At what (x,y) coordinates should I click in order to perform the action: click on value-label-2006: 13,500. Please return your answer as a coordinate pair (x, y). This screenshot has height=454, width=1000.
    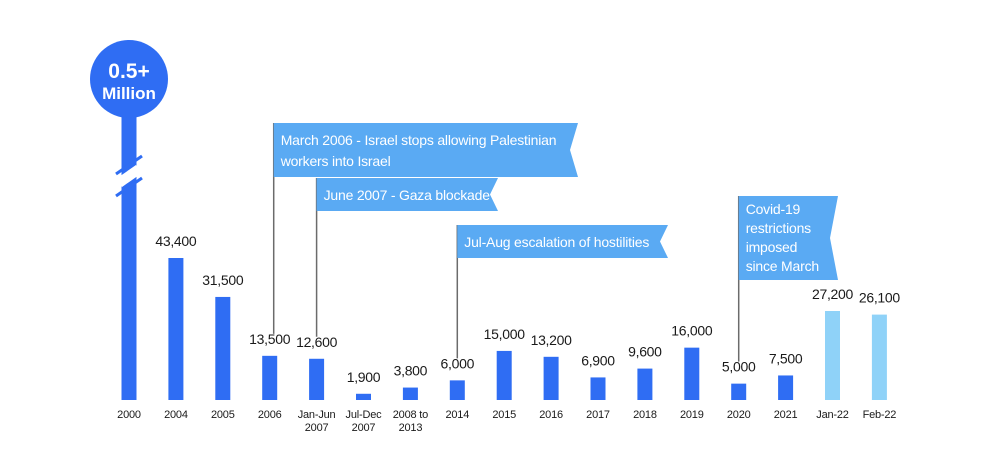
    Looking at the image, I should click on (270, 339).